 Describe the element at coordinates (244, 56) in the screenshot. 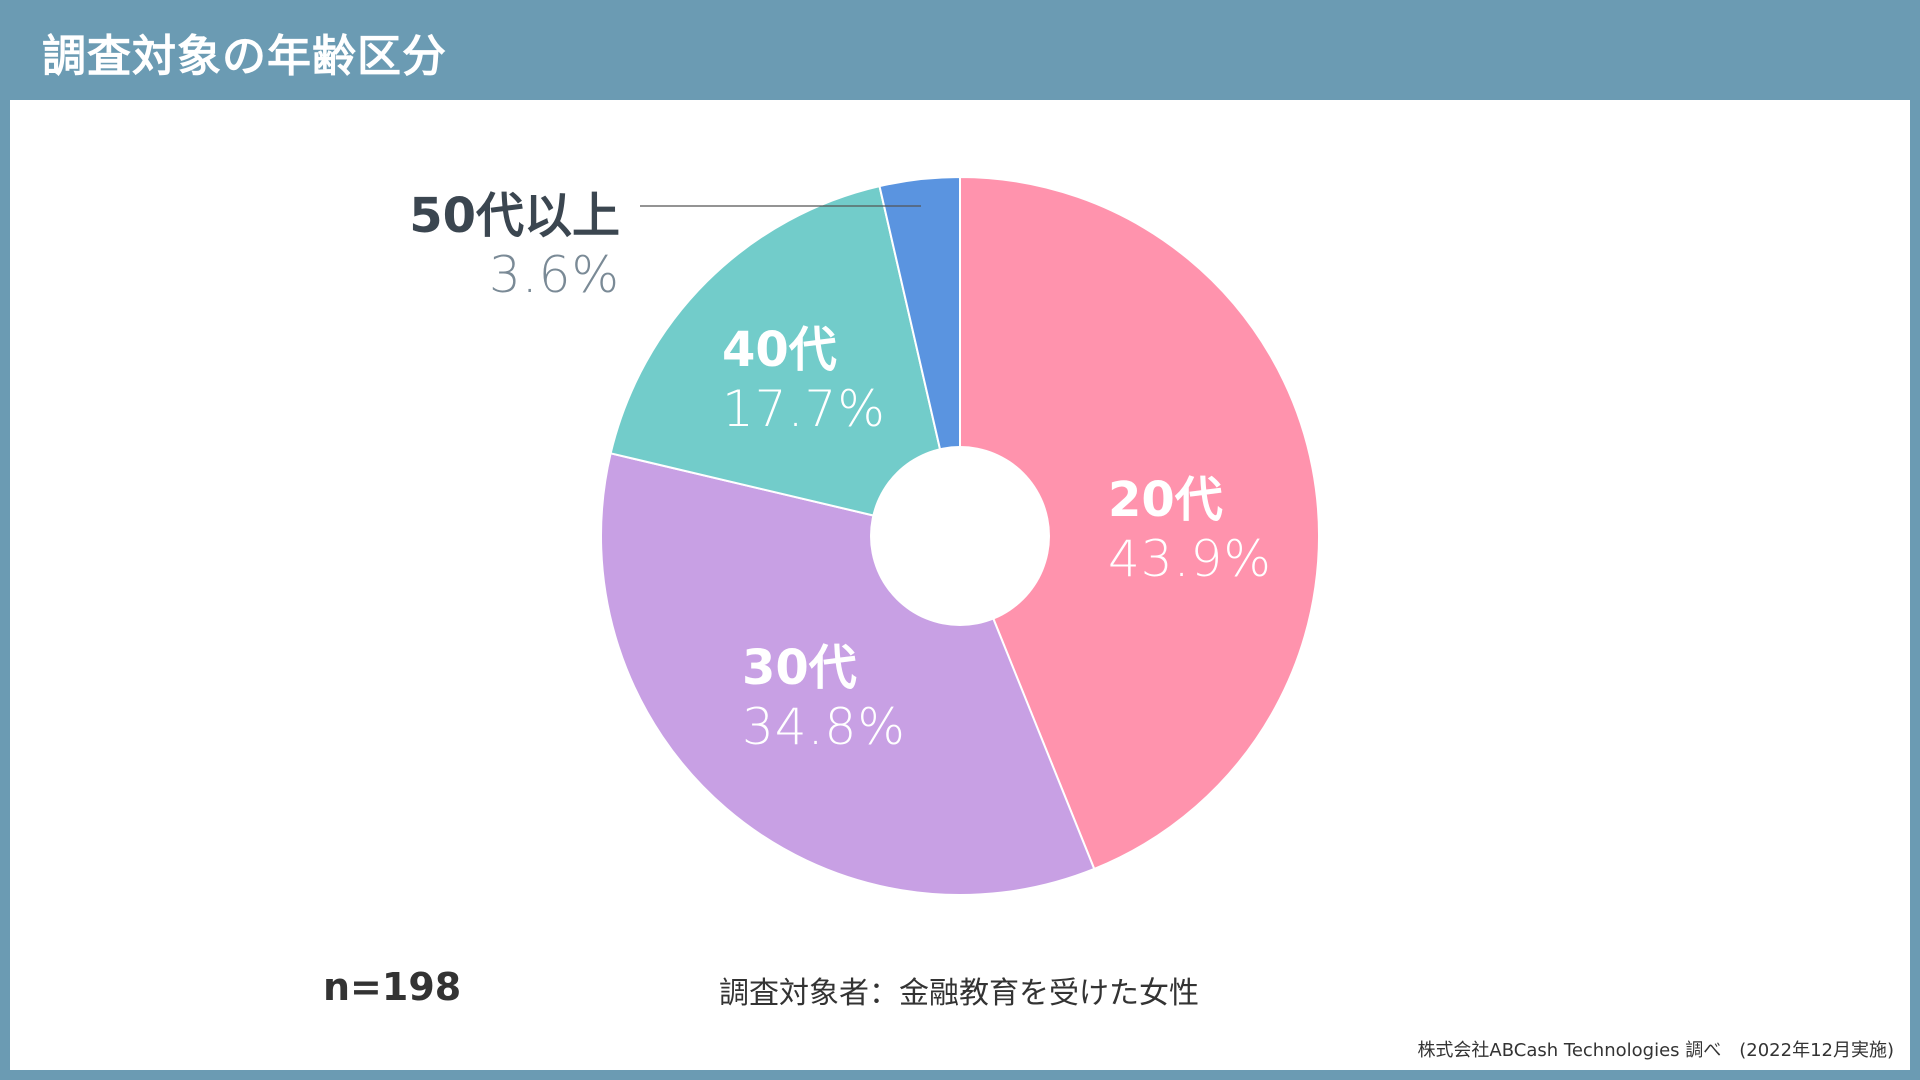

I see `page-title: 調査対象の年齢区分` at that location.